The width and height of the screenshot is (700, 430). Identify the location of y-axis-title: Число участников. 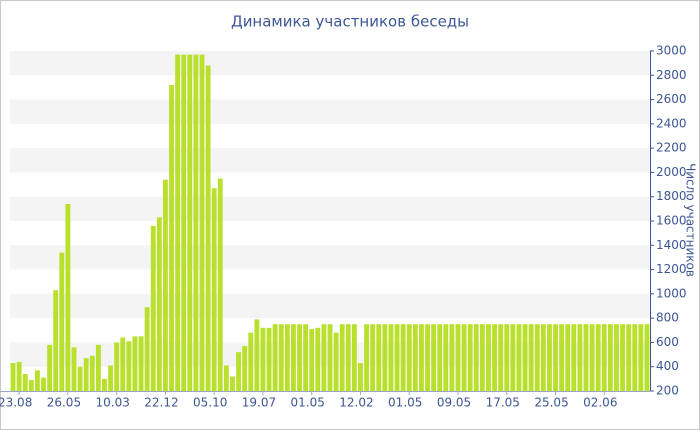
(691, 220).